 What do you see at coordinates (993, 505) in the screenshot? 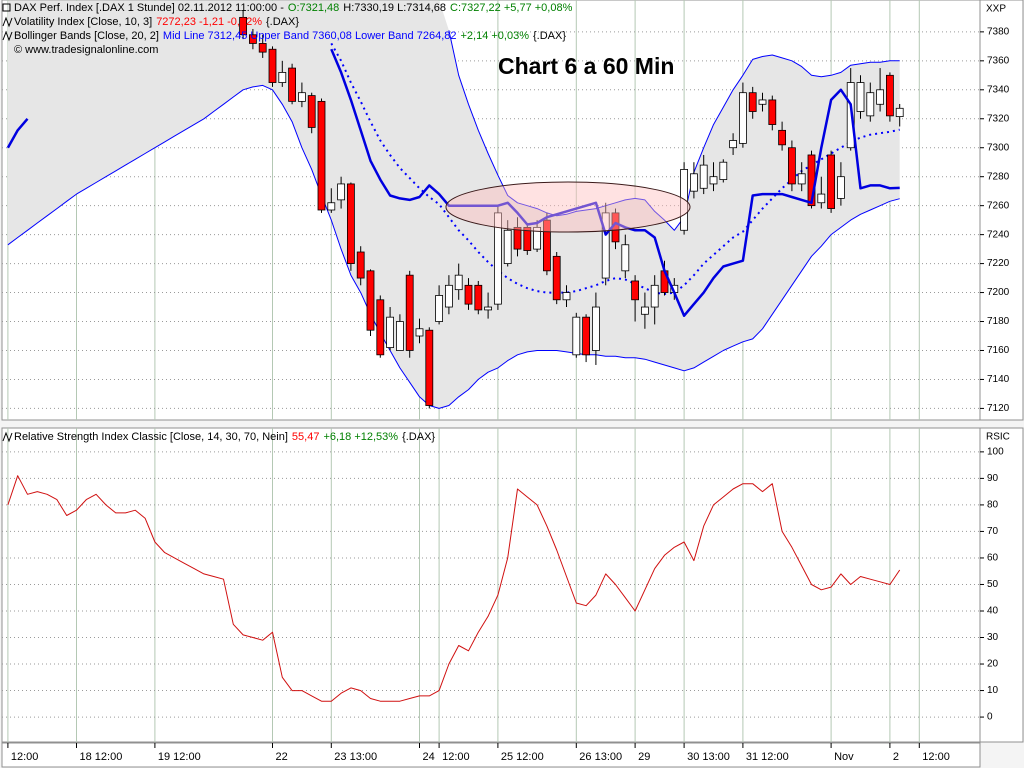
I see `y-tick-label: 80` at bounding box center [993, 505].